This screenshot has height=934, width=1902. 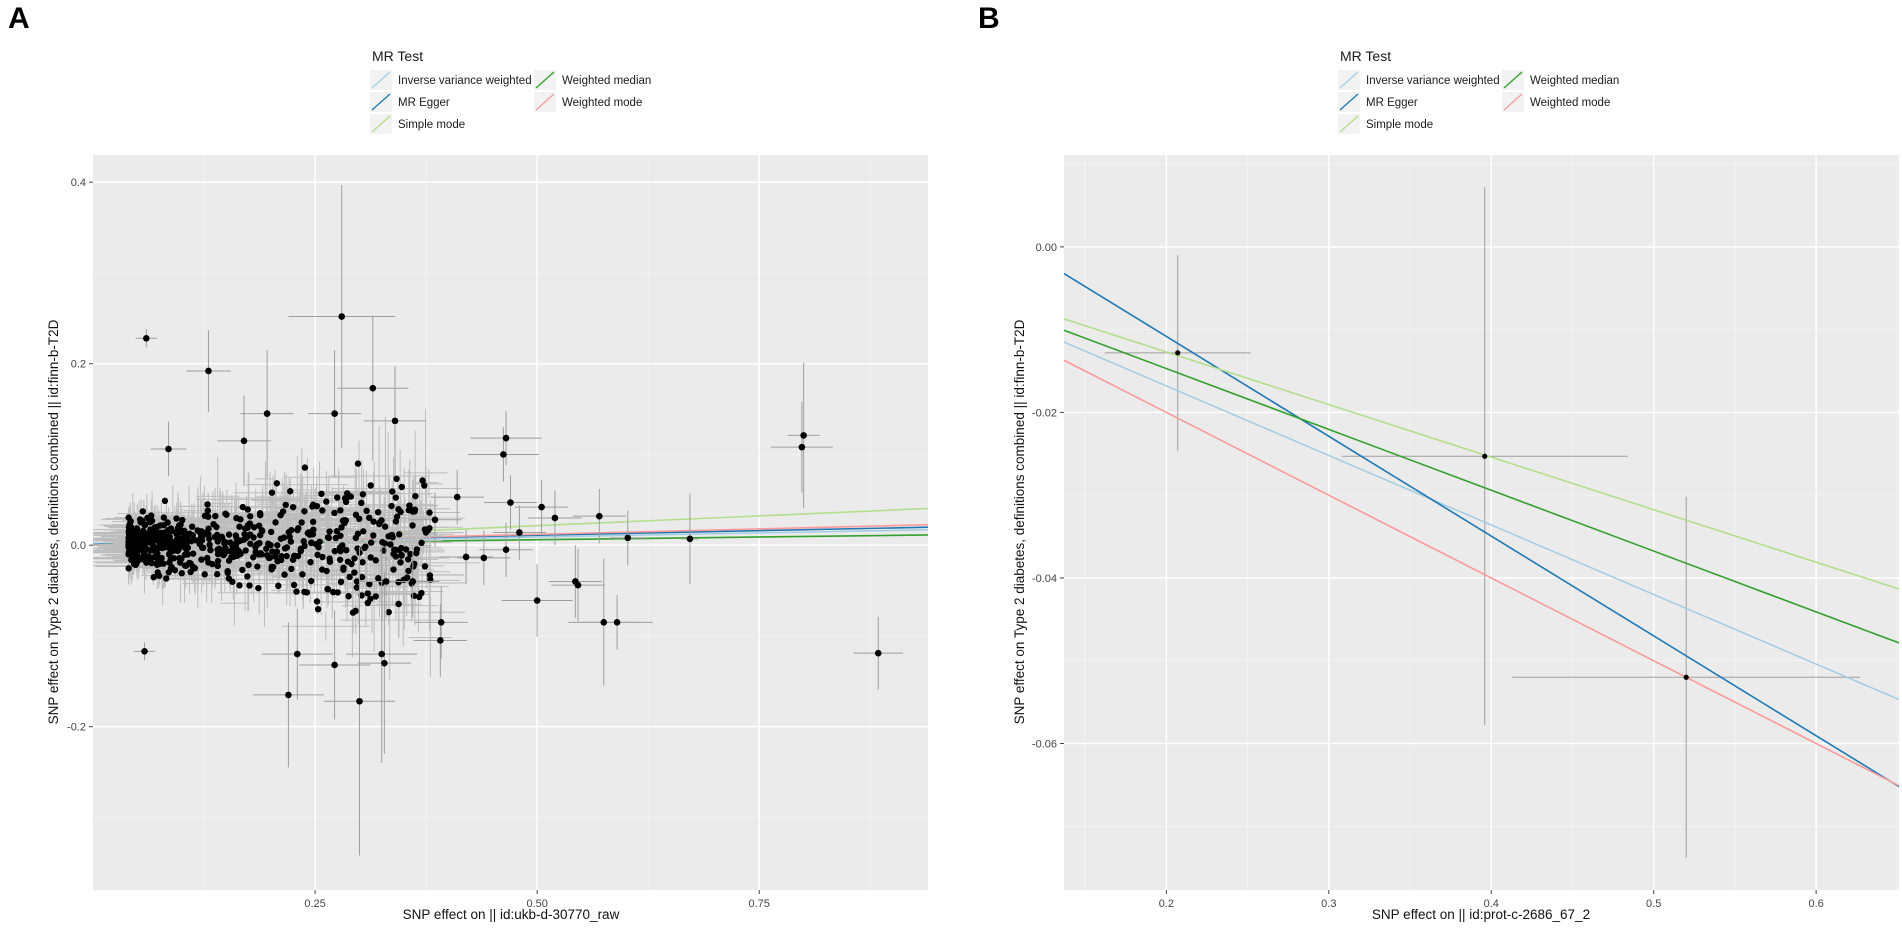 I want to click on legend-label-egger: MR Egger, so click(x=424, y=103).